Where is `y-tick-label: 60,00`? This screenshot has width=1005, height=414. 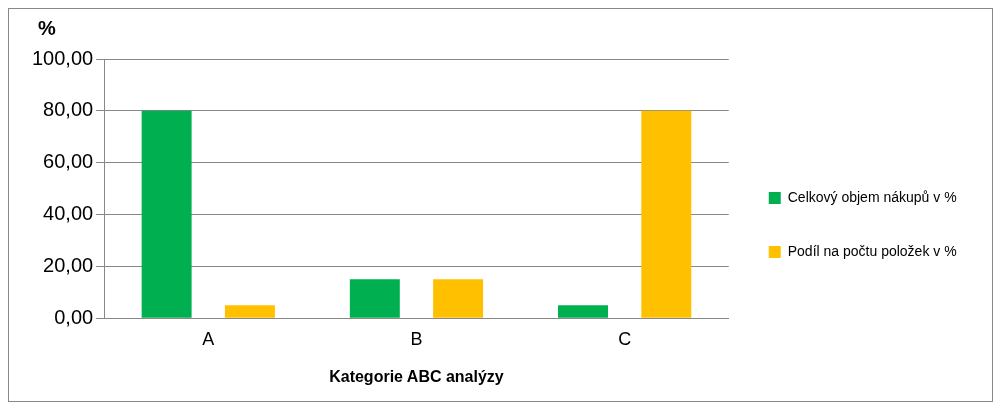
y-tick-label: 60,00 is located at coordinates (68, 161).